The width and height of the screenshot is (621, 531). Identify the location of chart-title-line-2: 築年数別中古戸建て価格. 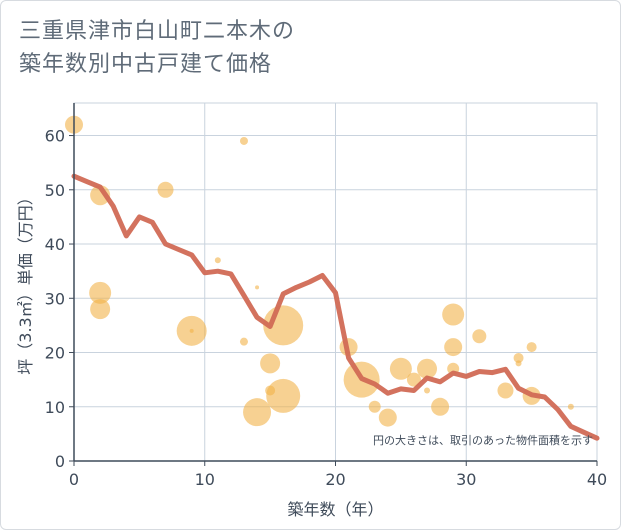
(146, 64).